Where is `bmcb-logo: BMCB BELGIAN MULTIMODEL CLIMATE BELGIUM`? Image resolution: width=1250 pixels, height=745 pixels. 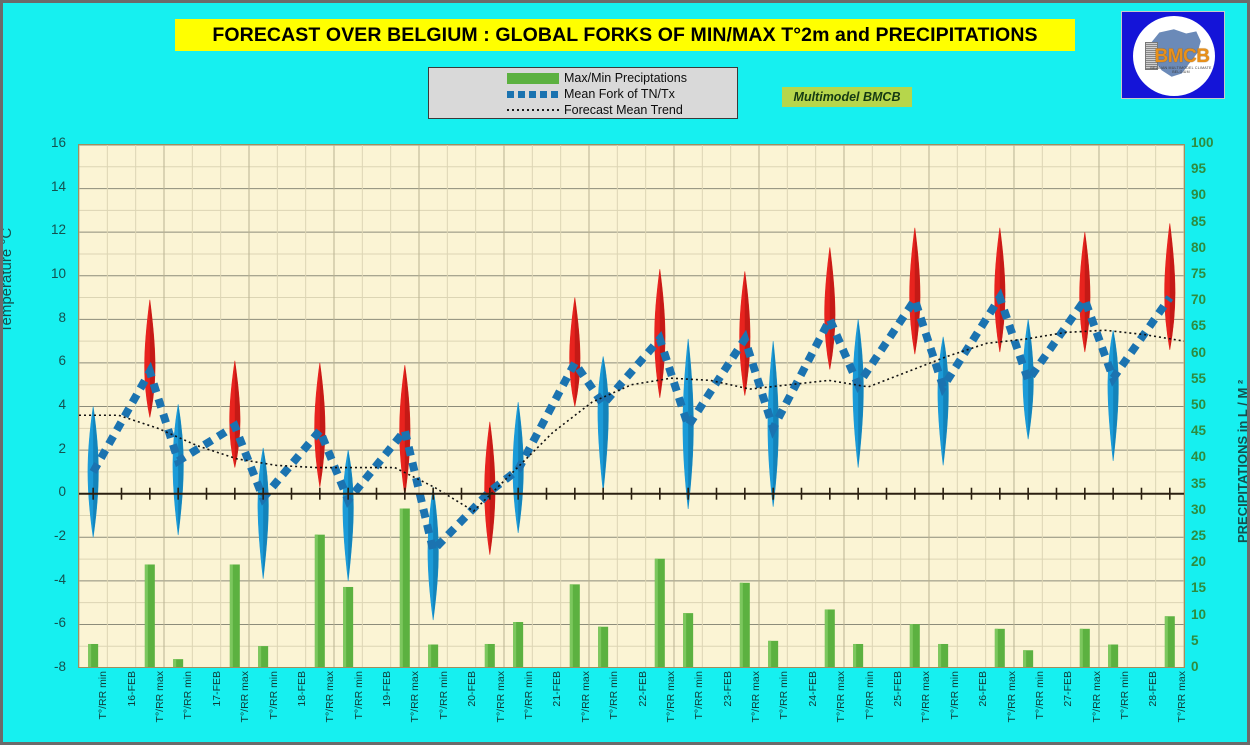 bmcb-logo: BMCB BELGIAN MULTIMODEL CLIMATE BELGIUM is located at coordinates (1173, 55).